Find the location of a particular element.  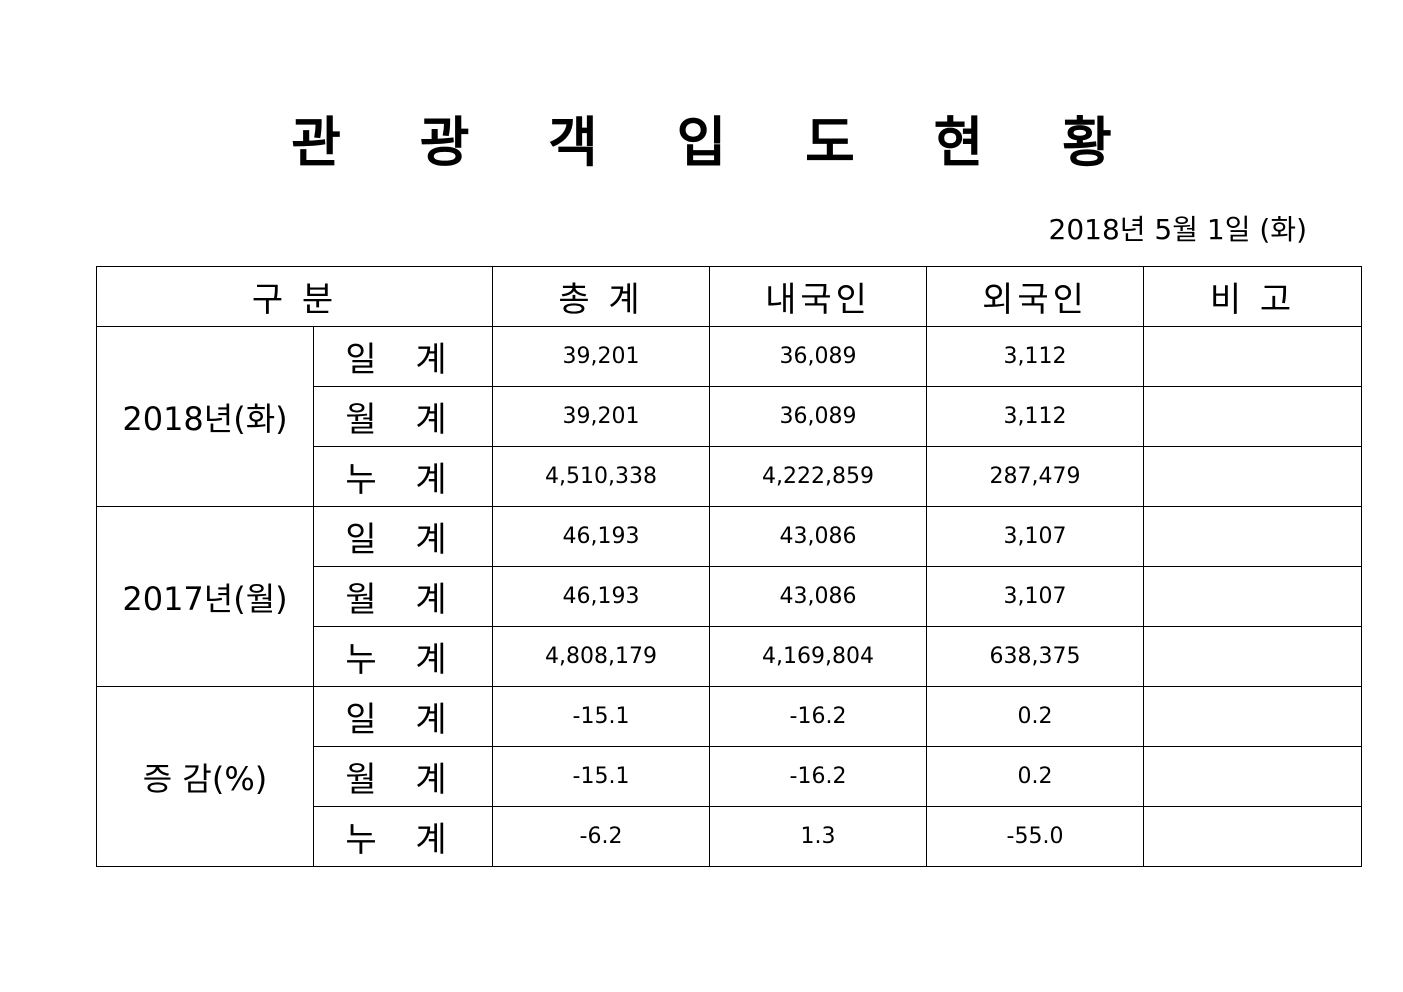

group-label: 증 감(%) is located at coordinates (205, 776).